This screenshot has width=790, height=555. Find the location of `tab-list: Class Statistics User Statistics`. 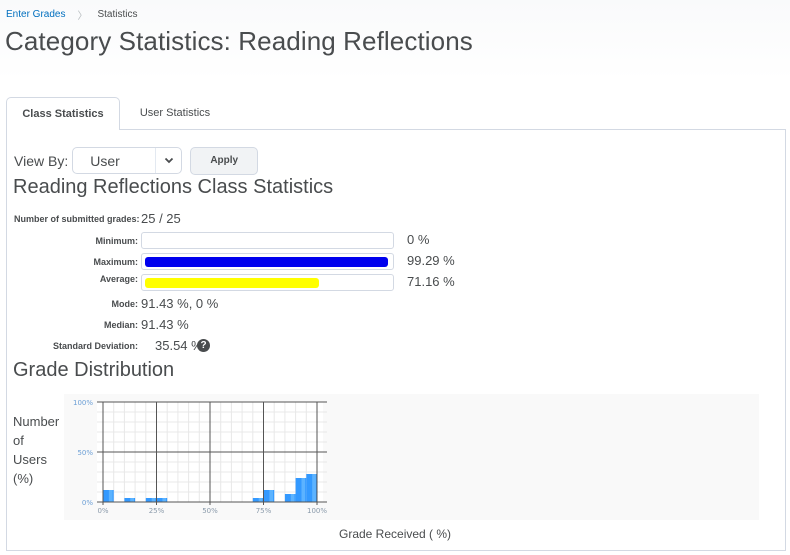

tab-list: Class Statistics User Statistics is located at coordinates (118, 113).